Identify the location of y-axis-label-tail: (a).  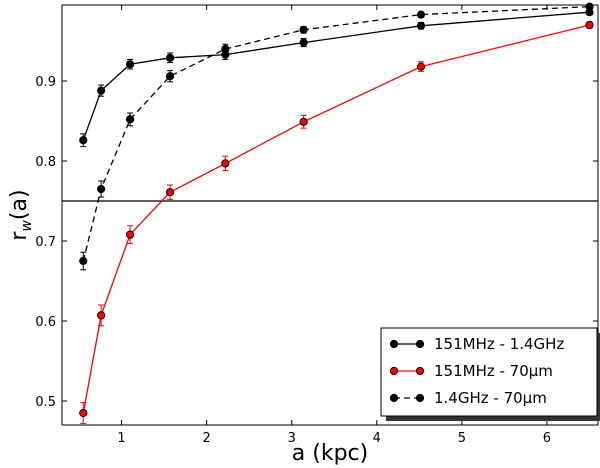
(19, 204).